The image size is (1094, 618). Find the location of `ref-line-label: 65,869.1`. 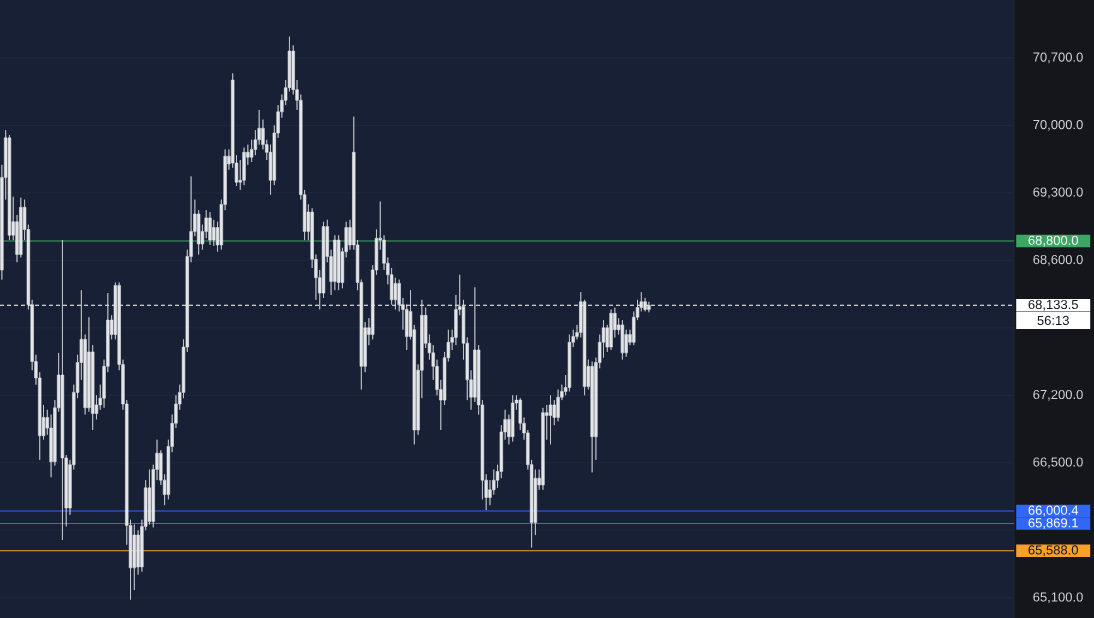

ref-line-label: 65,869.1 is located at coordinates (1053, 523).